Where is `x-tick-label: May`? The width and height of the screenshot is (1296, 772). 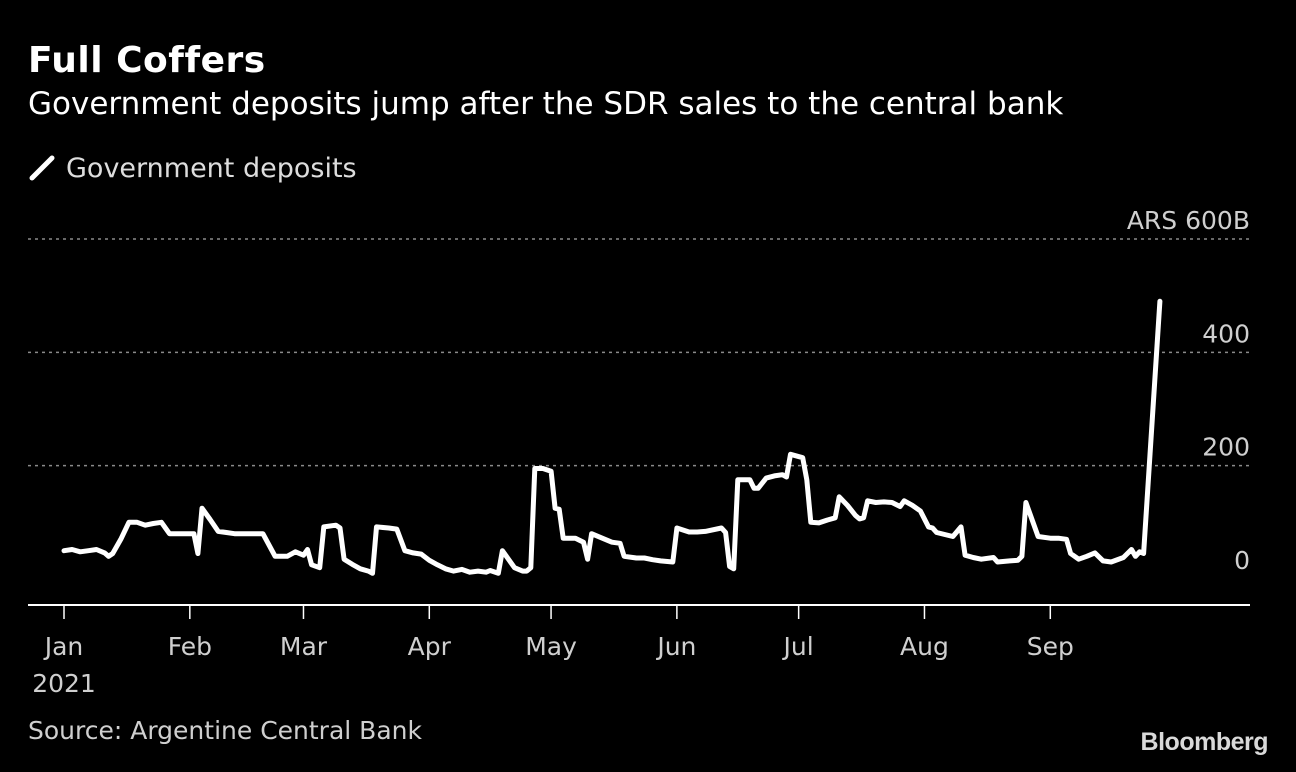 x-tick-label: May is located at coordinates (551, 646).